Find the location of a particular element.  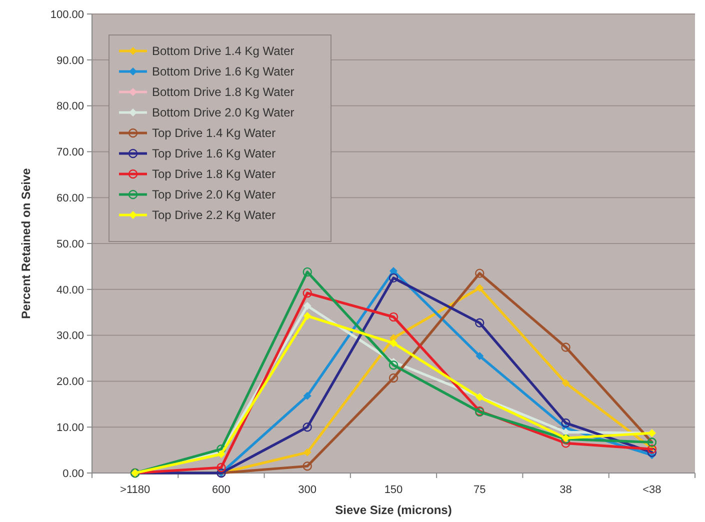

y-tick-label: 60.00 is located at coordinates (70, 198).